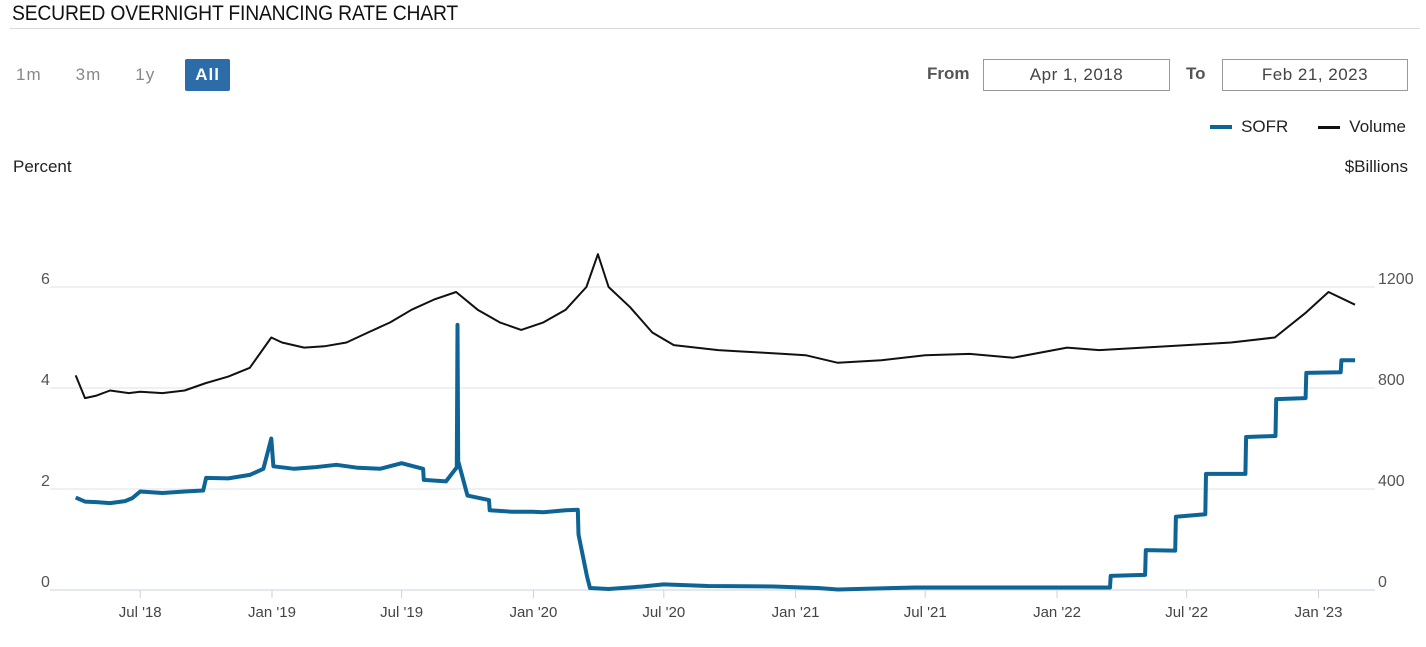 This screenshot has height=647, width=1426. What do you see at coordinates (663, 612) in the screenshot?
I see `x-tick-label: Jul '20` at bounding box center [663, 612].